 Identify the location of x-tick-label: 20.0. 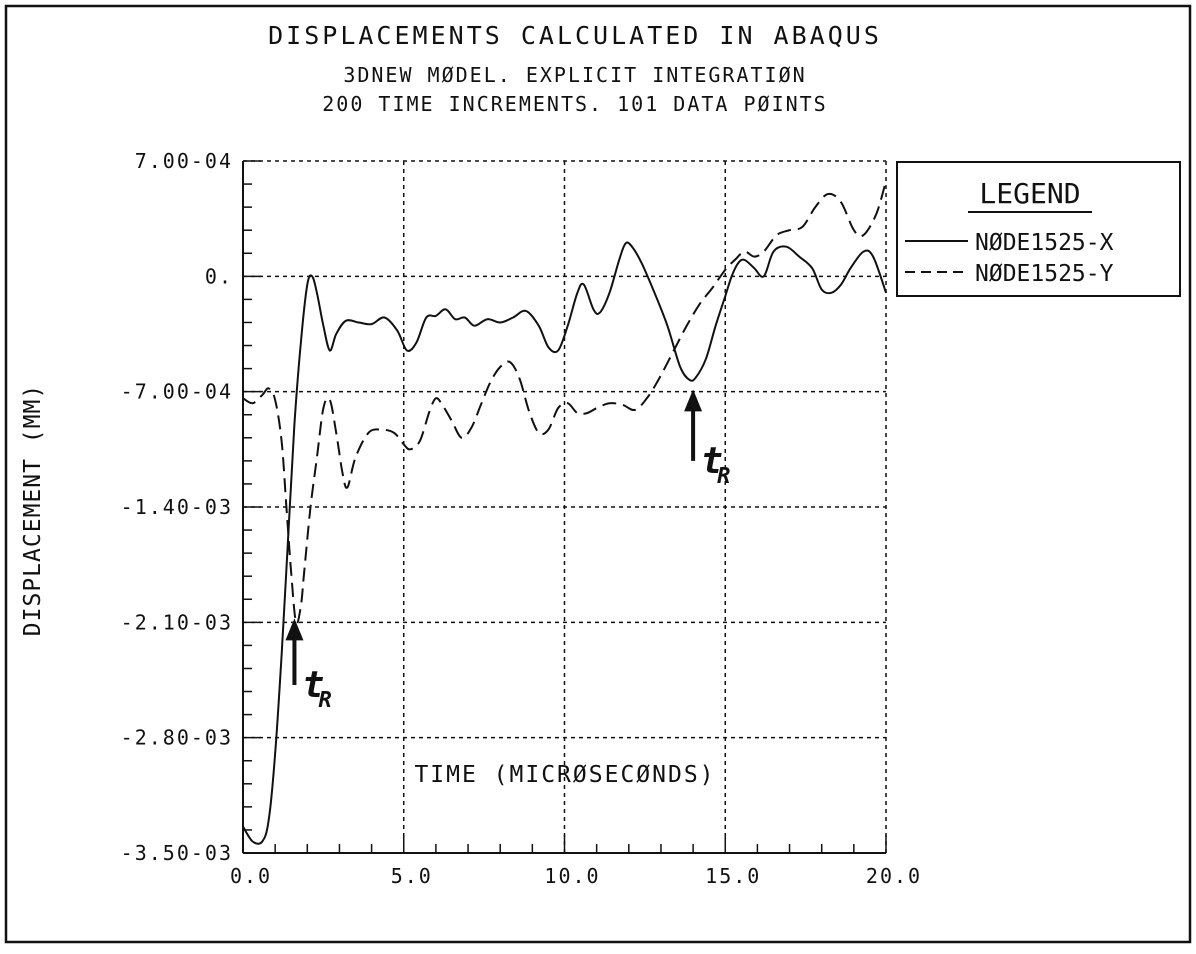
(894, 876).